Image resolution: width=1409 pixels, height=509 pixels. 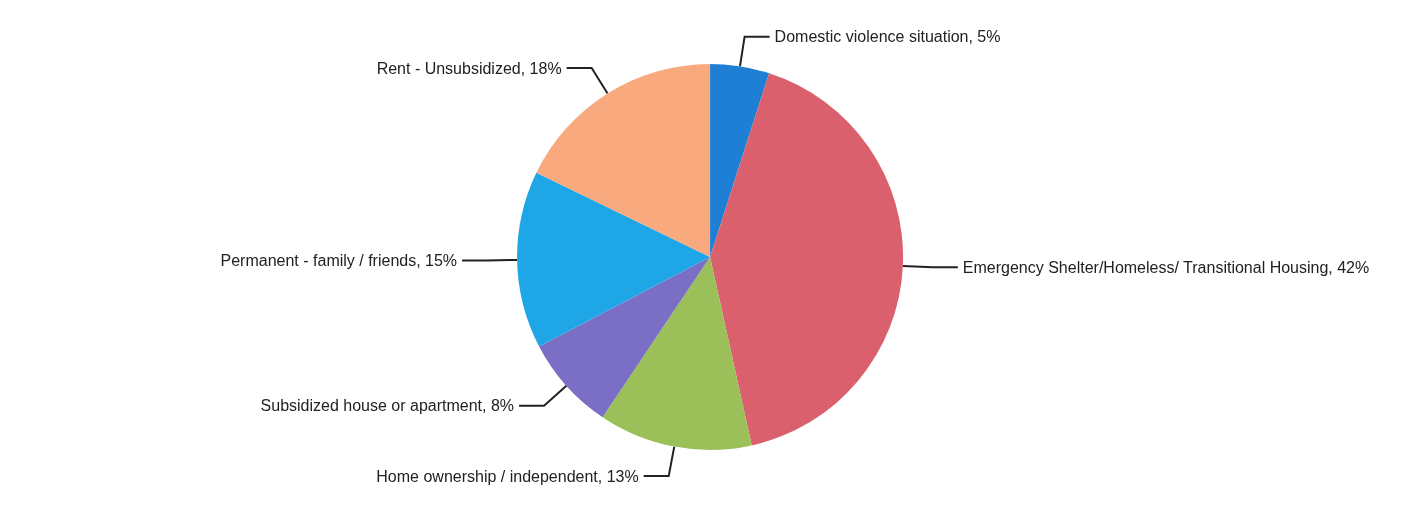 What do you see at coordinates (469, 68) in the screenshot?
I see `slice-label: Rent - Unsubsidized, 18%` at bounding box center [469, 68].